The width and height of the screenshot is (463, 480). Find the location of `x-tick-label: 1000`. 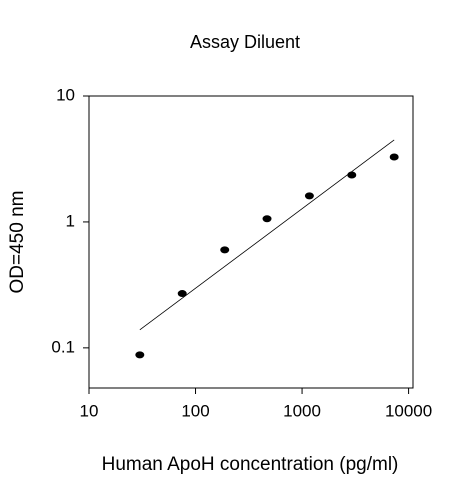

x-tick-label: 1000 is located at coordinates (302, 410).